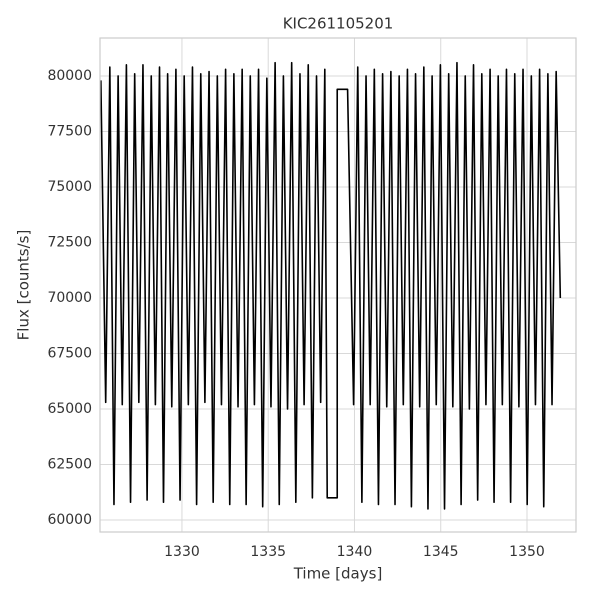 The width and height of the screenshot is (600, 604). What do you see at coordinates (24, 285) in the screenshot?
I see `y-axis-label: Flux [counts/s]` at bounding box center [24, 285].